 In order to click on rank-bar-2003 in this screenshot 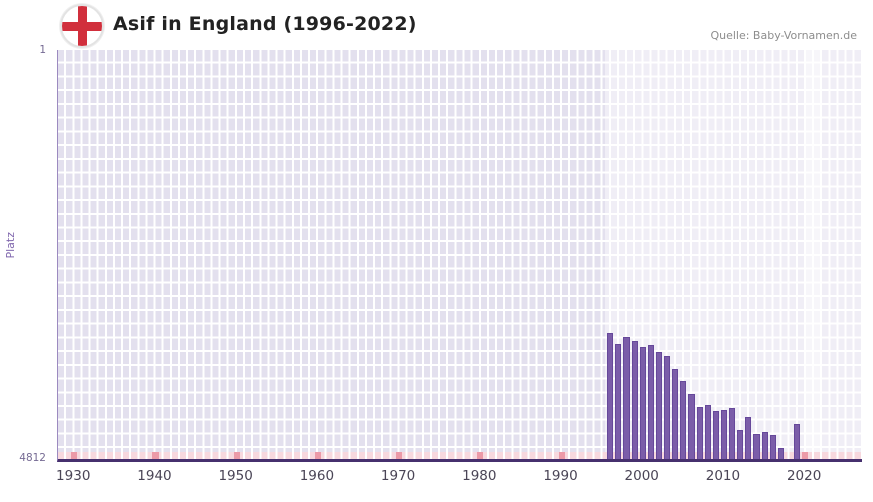, I will do `click(667, 407)`.